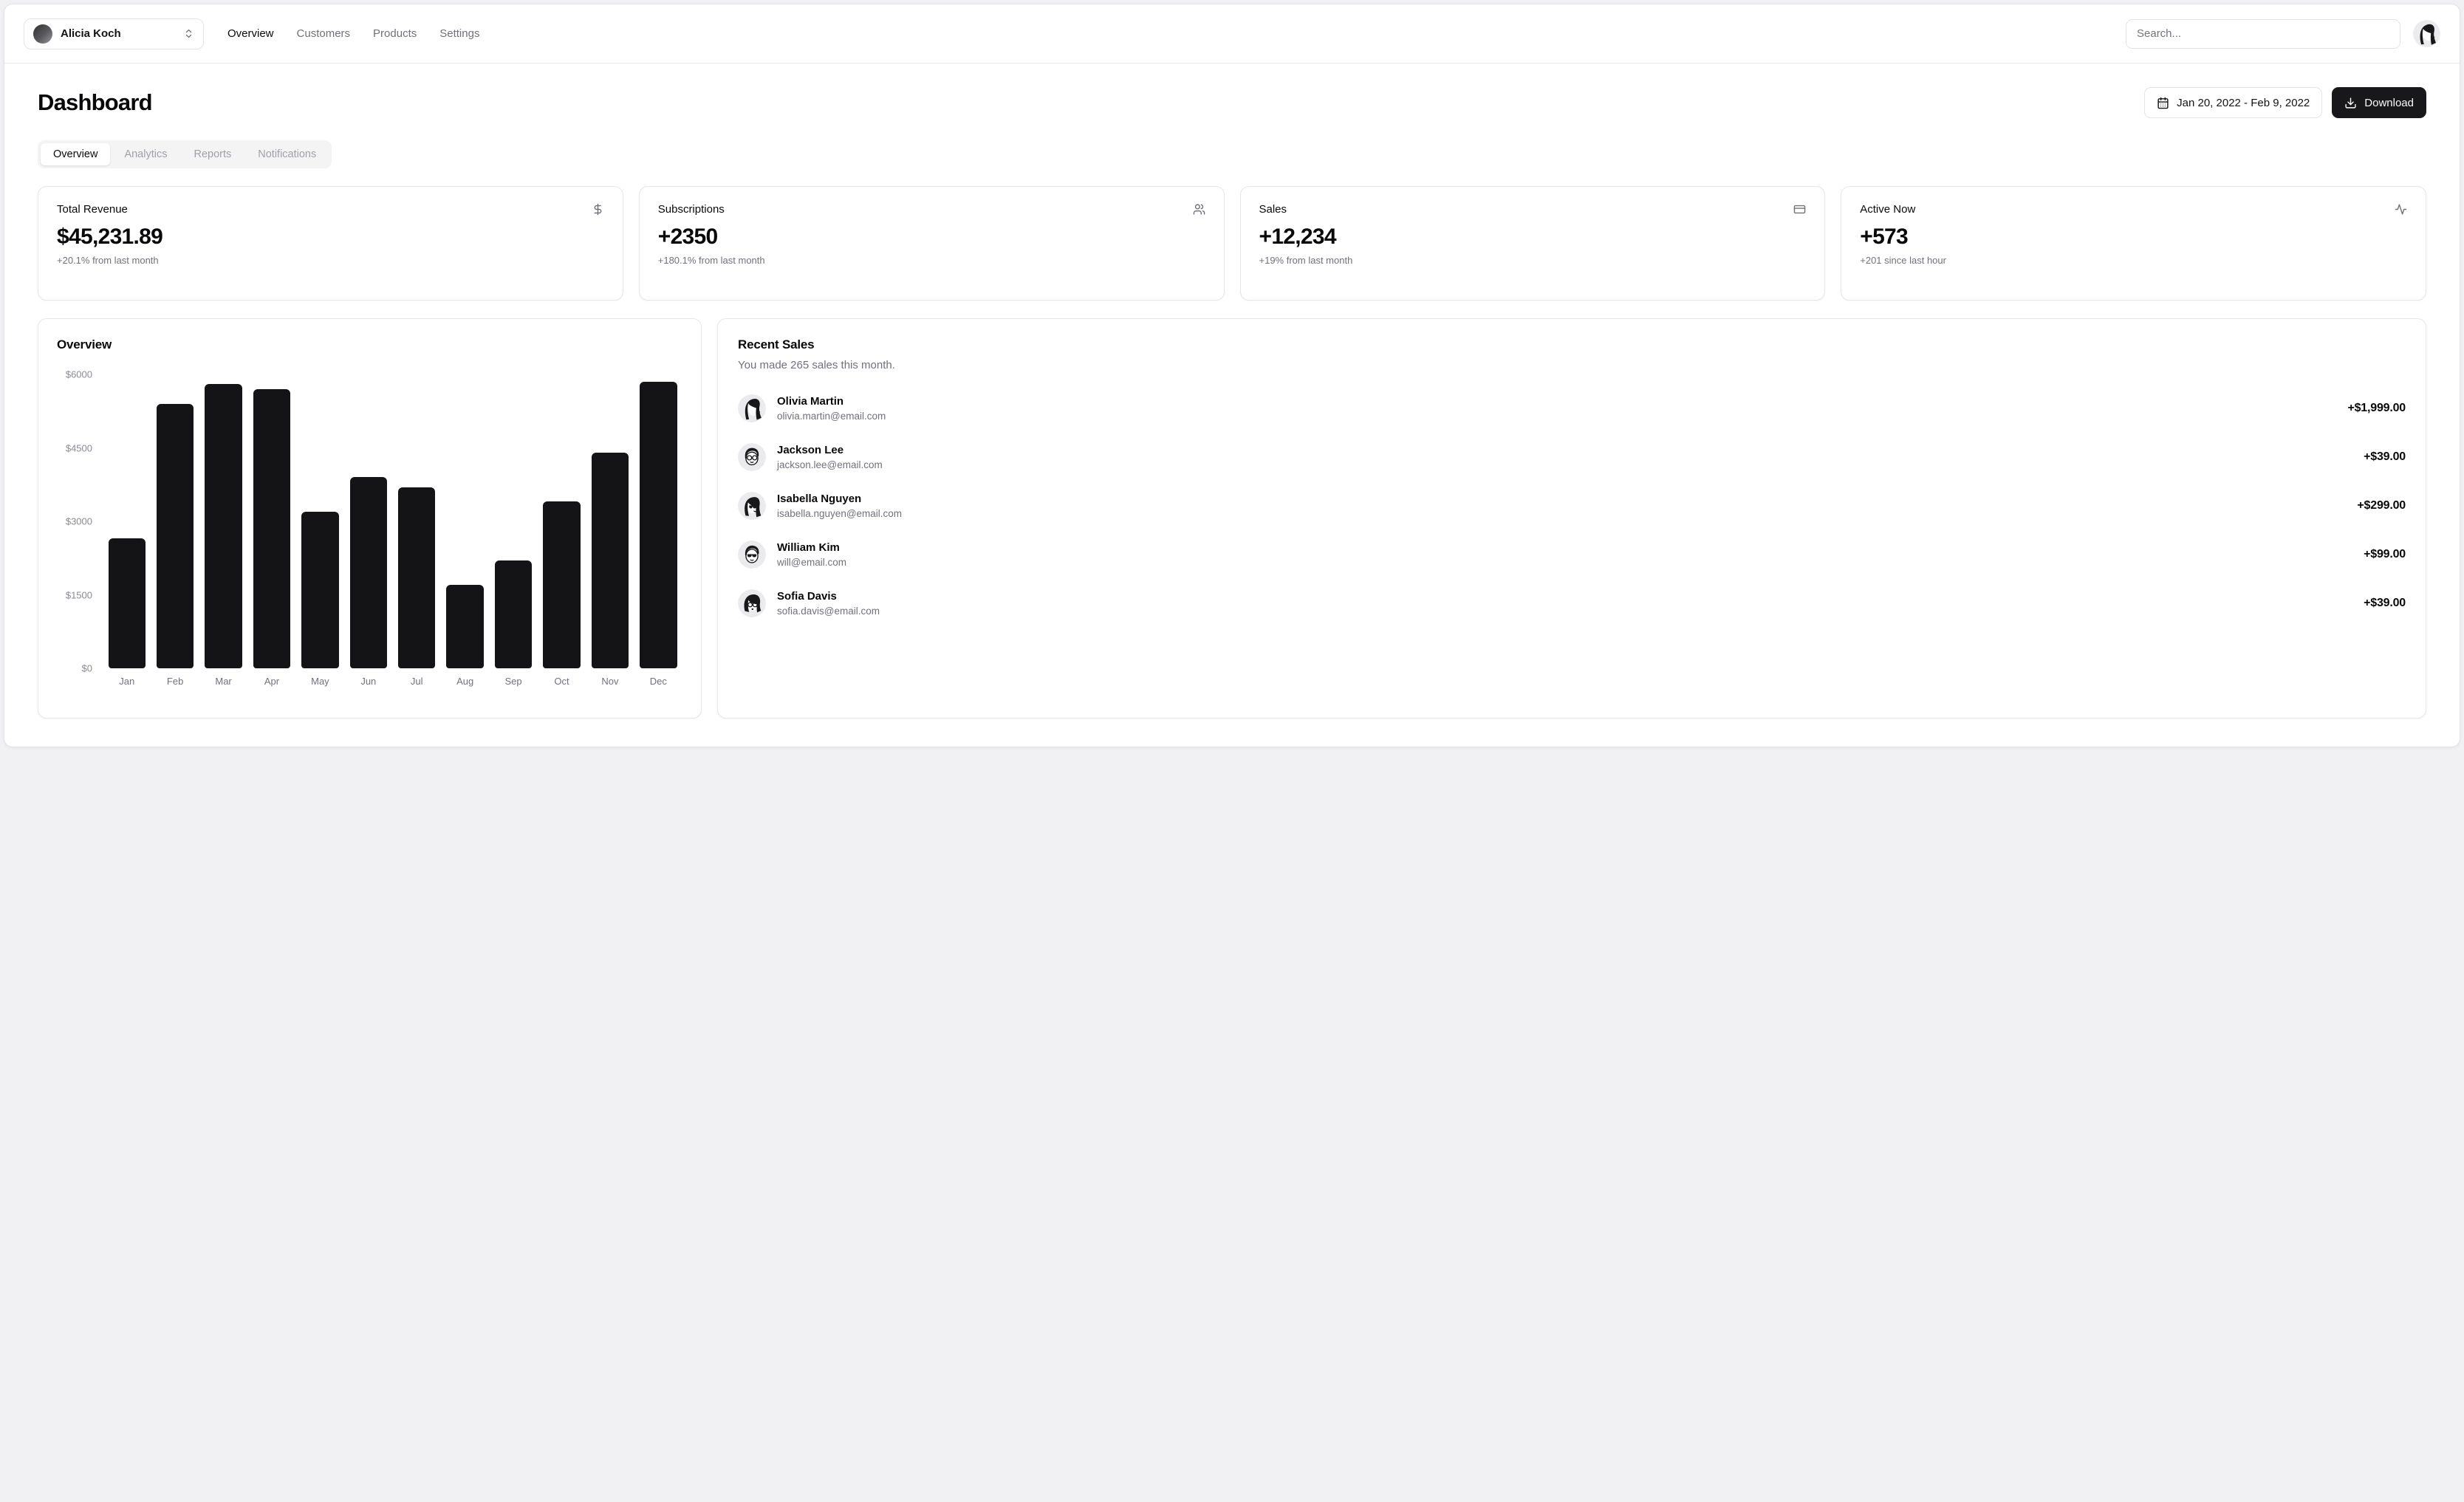 This screenshot has height=1502, width=2464. What do you see at coordinates (810, 402) in the screenshot?
I see `customer-name: Olivia Martin` at bounding box center [810, 402].